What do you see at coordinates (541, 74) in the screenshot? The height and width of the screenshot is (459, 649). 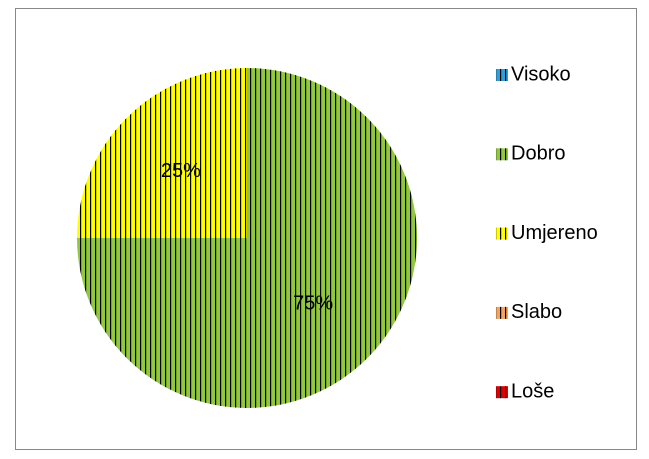 I see `legend-label: Visoko` at bounding box center [541, 74].